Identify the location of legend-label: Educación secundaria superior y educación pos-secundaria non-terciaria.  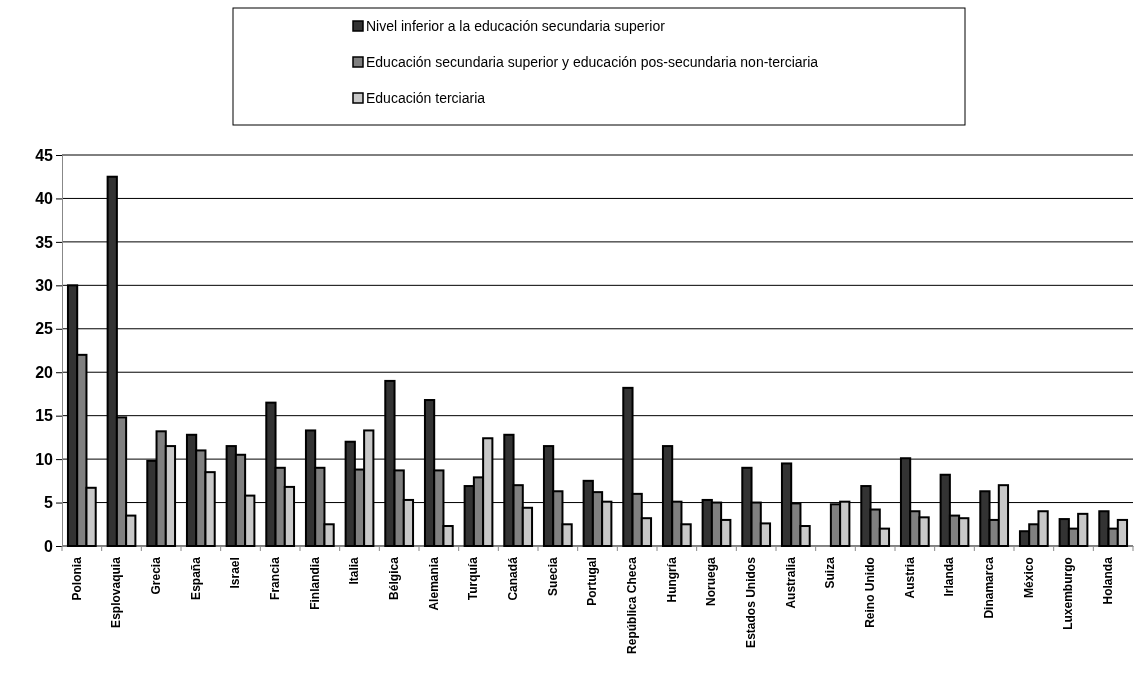
(592, 62).